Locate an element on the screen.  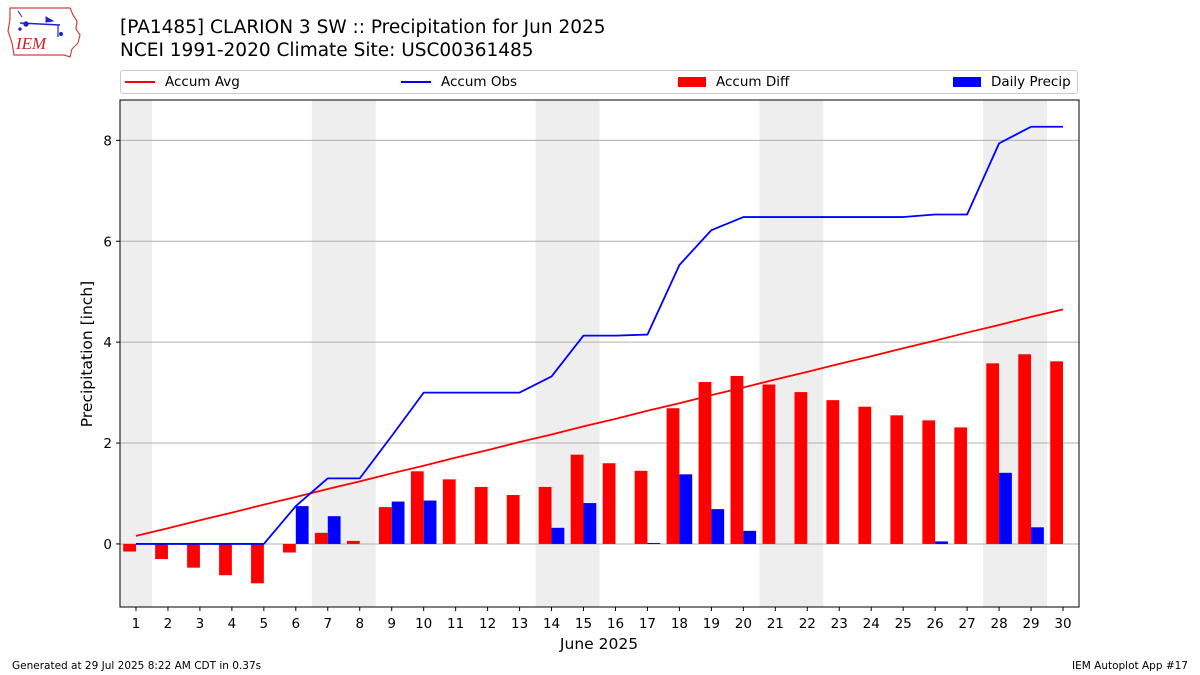
x-tick-label-4: 4 is located at coordinates (232, 624).